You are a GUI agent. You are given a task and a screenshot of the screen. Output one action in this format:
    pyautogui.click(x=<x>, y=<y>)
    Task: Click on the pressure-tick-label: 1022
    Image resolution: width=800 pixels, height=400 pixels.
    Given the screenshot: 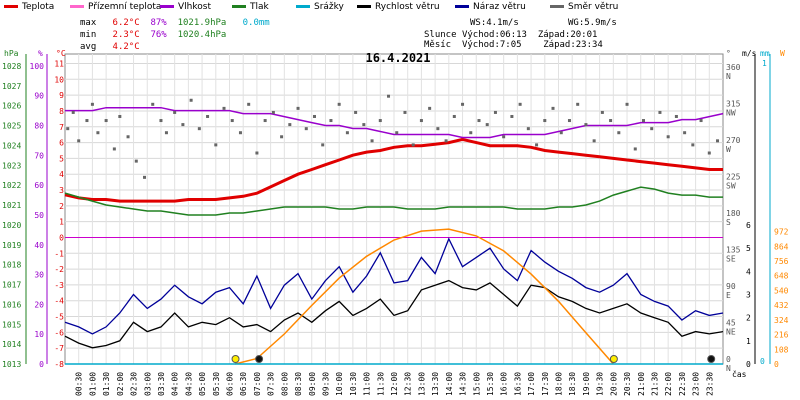 What is the action you would take?
    pyautogui.click(x=11, y=185)
    